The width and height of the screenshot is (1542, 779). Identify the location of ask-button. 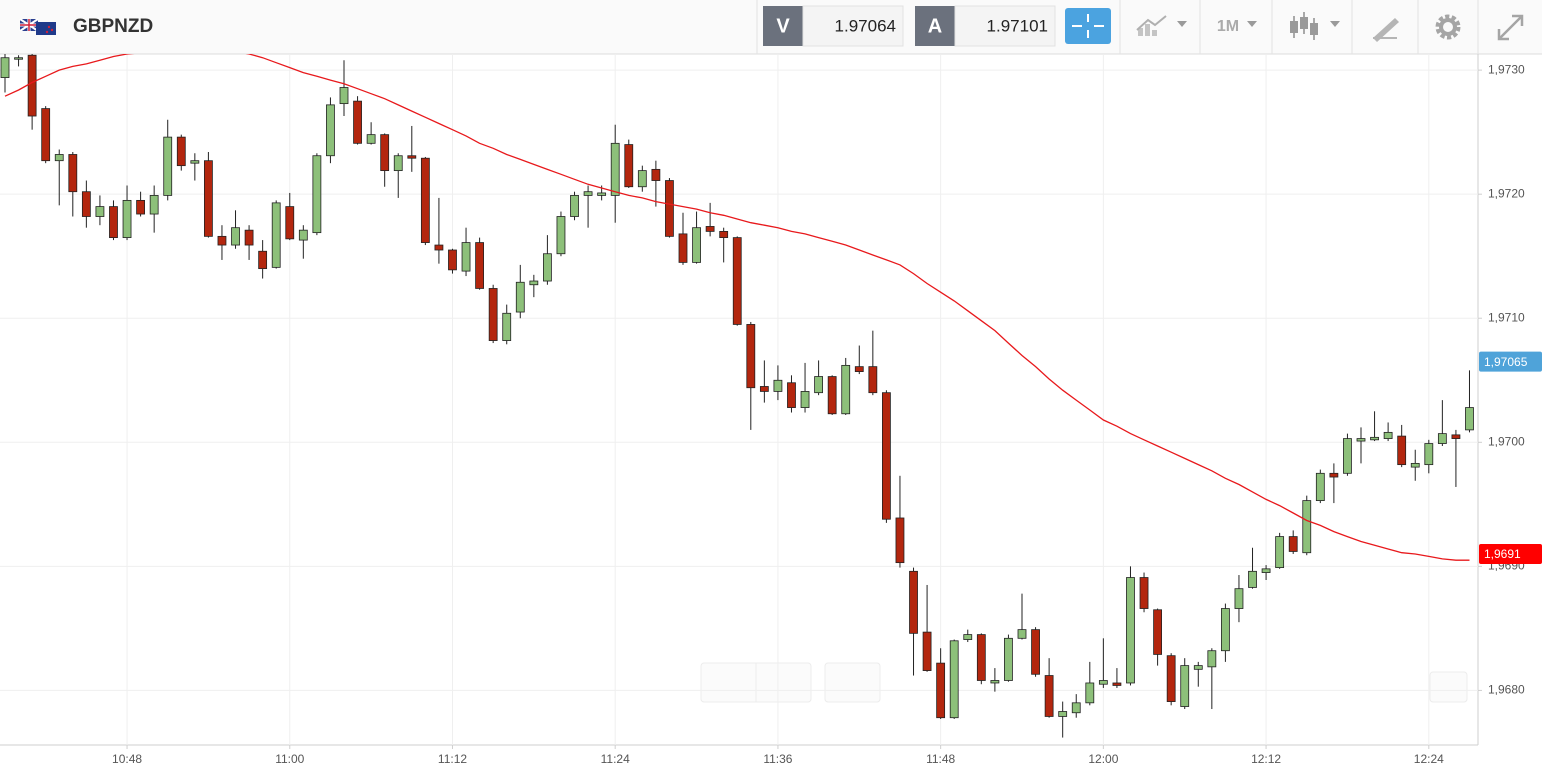
(935, 26).